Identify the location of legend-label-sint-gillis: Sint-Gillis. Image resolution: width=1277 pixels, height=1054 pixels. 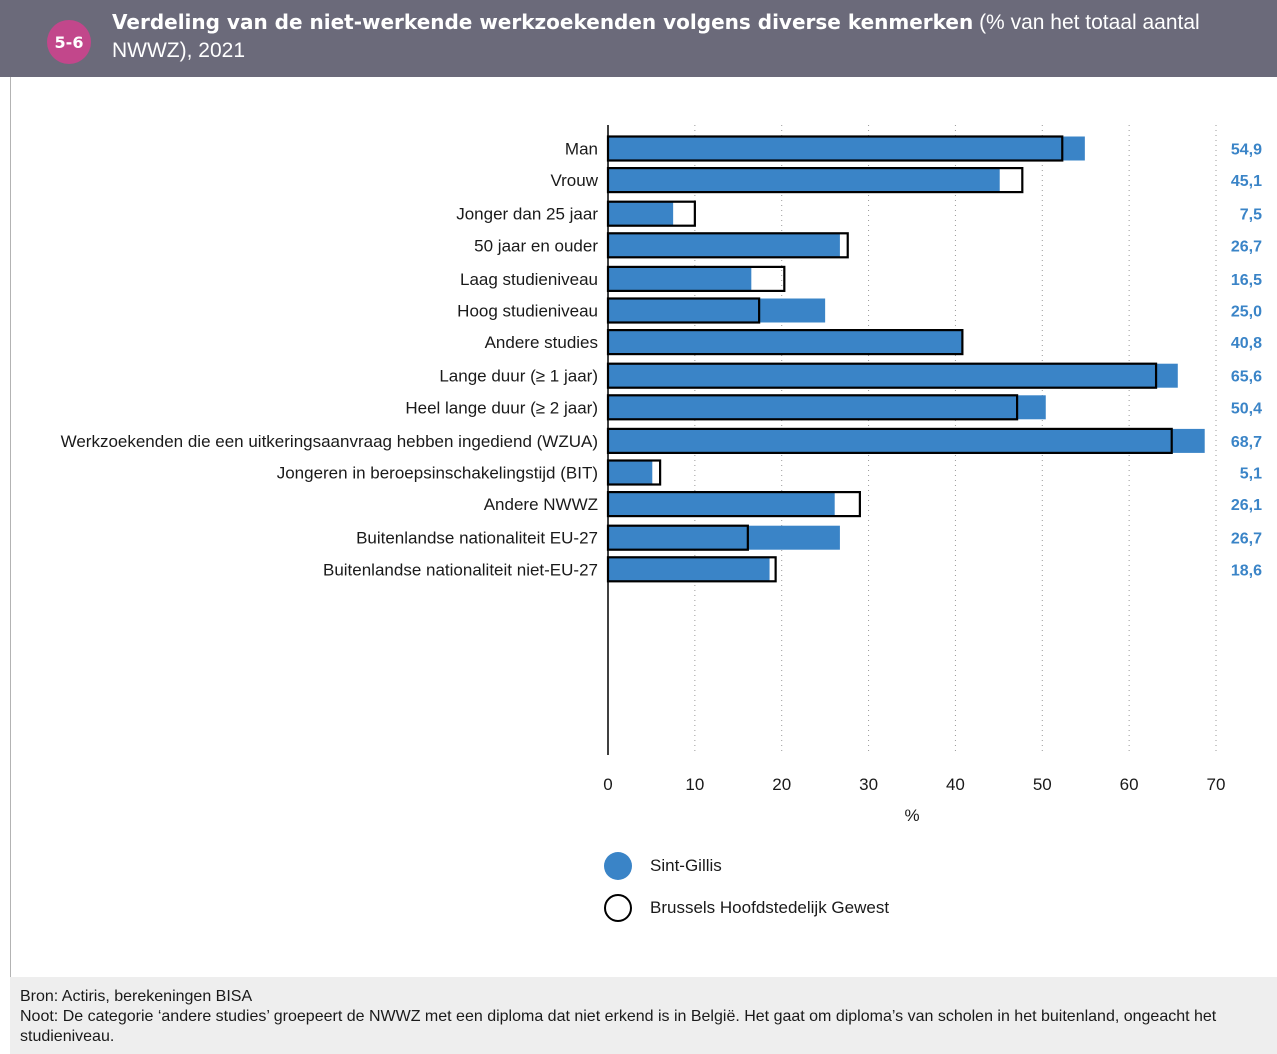
(686, 865).